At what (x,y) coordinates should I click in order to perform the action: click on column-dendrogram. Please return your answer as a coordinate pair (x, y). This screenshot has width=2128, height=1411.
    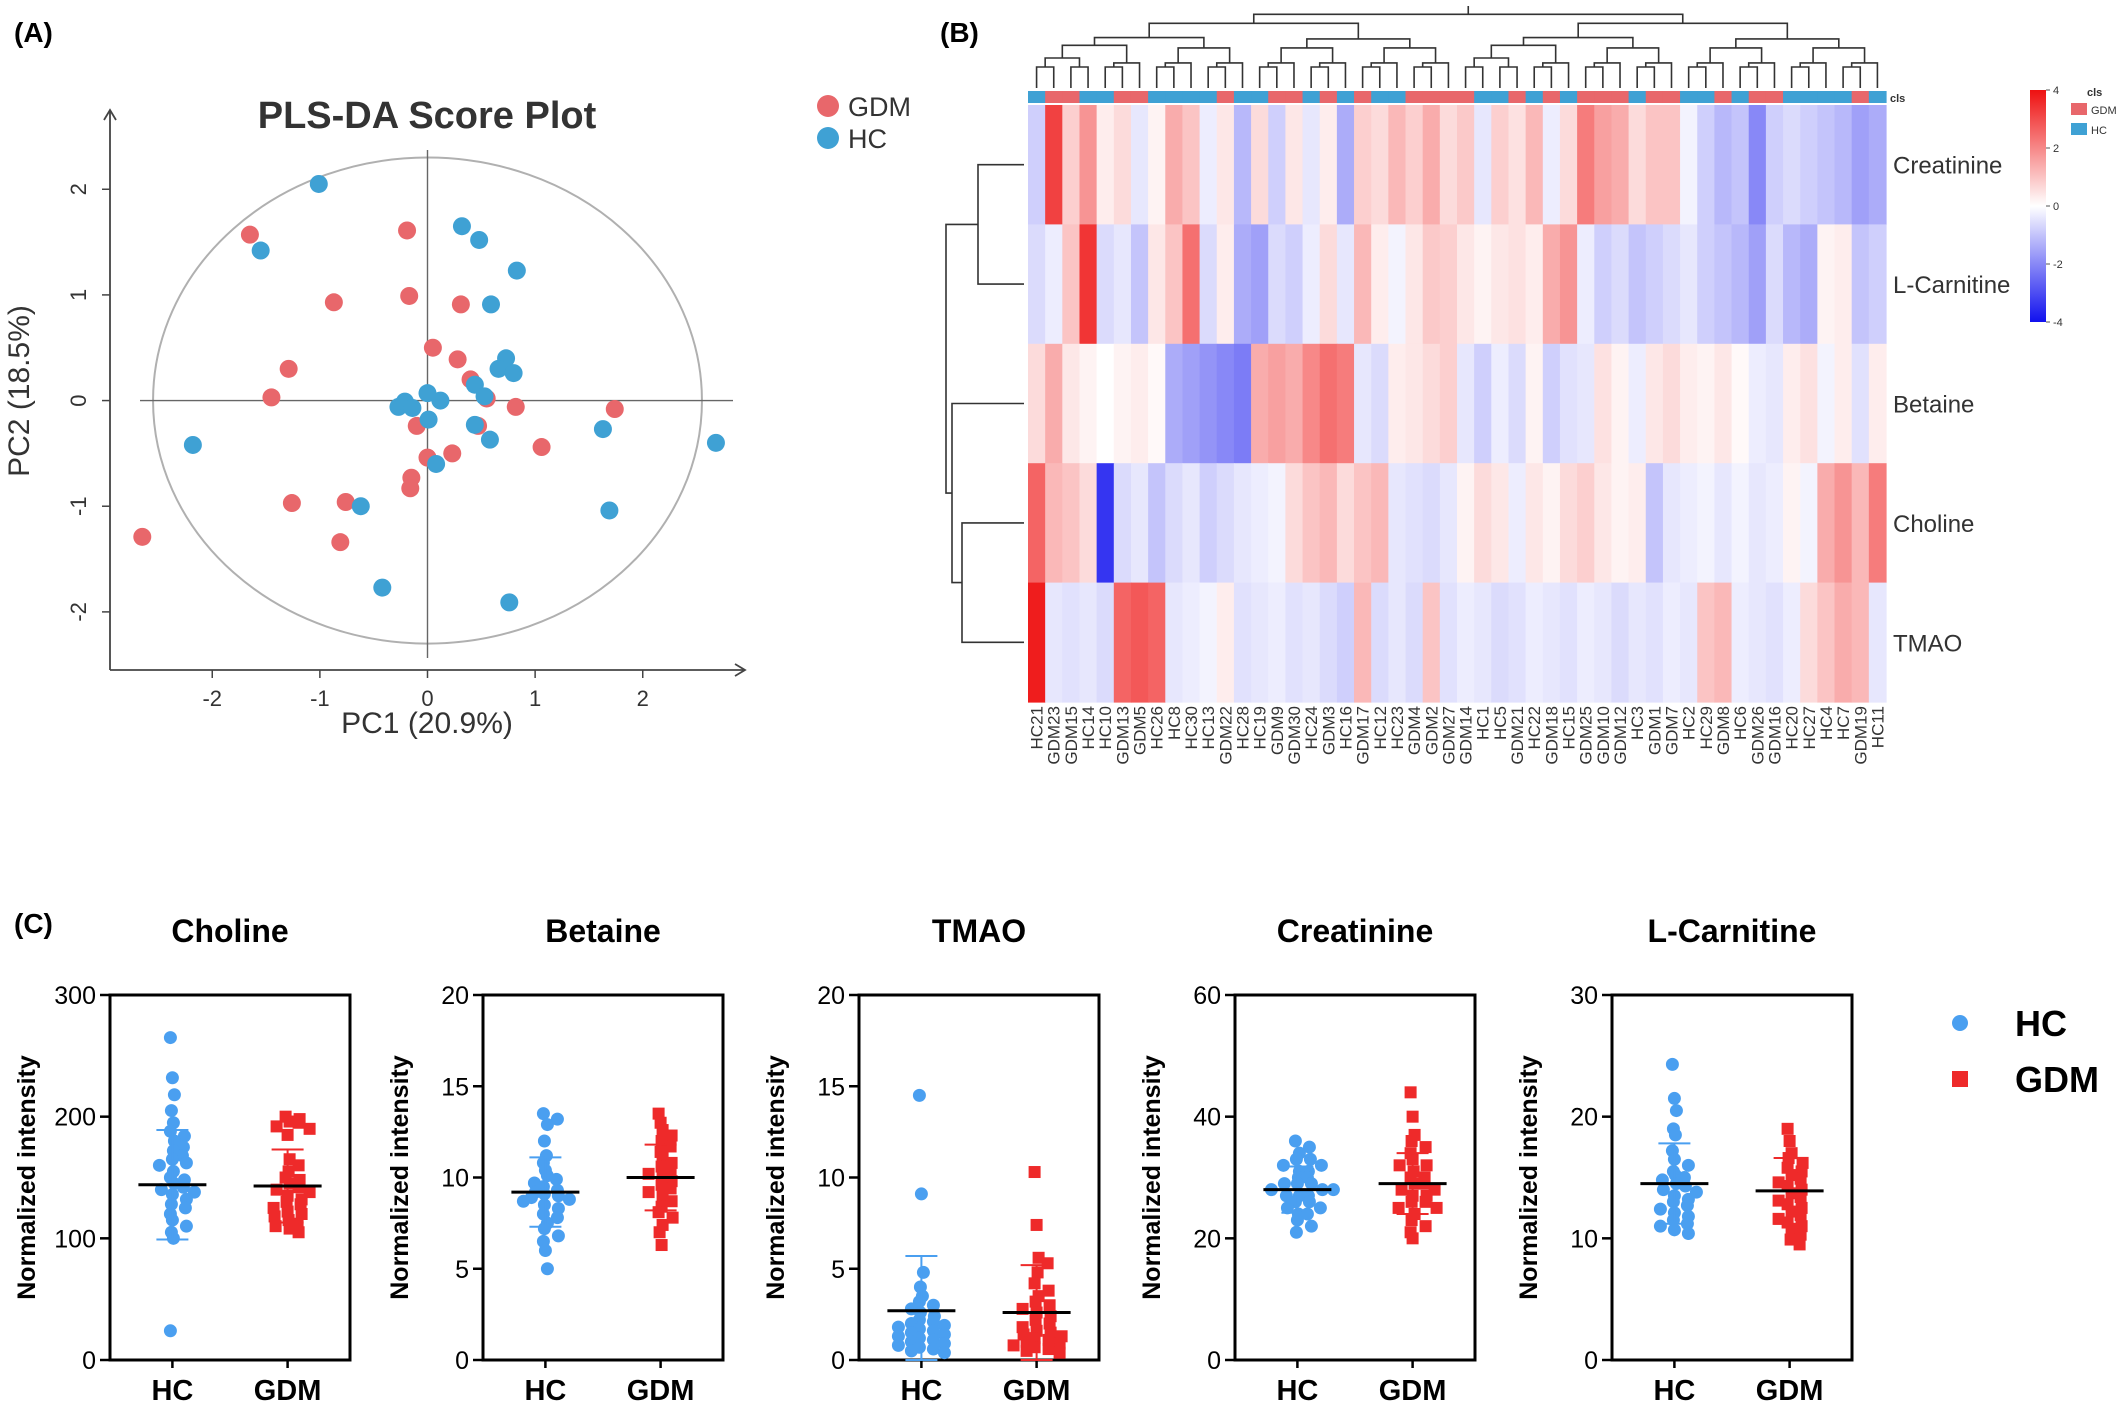
    Looking at the image, I should click on (1457, 47).